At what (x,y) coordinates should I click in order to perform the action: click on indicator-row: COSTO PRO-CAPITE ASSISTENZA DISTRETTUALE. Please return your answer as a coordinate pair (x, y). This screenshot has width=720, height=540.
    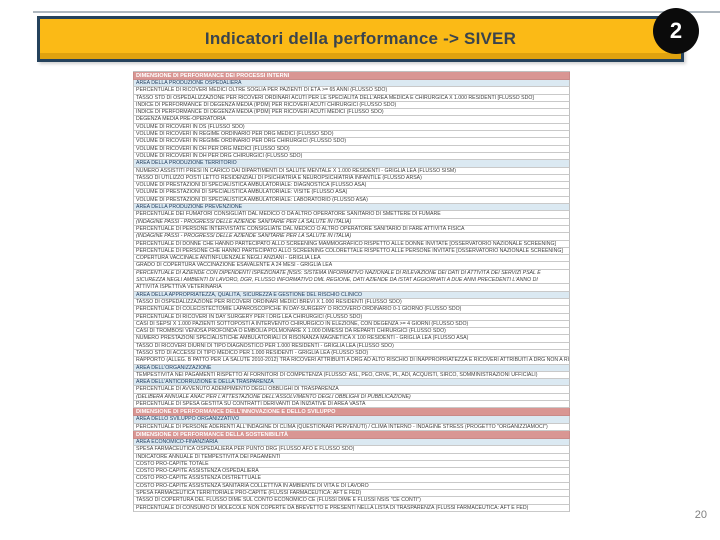
    Looking at the image, I should click on (351, 479).